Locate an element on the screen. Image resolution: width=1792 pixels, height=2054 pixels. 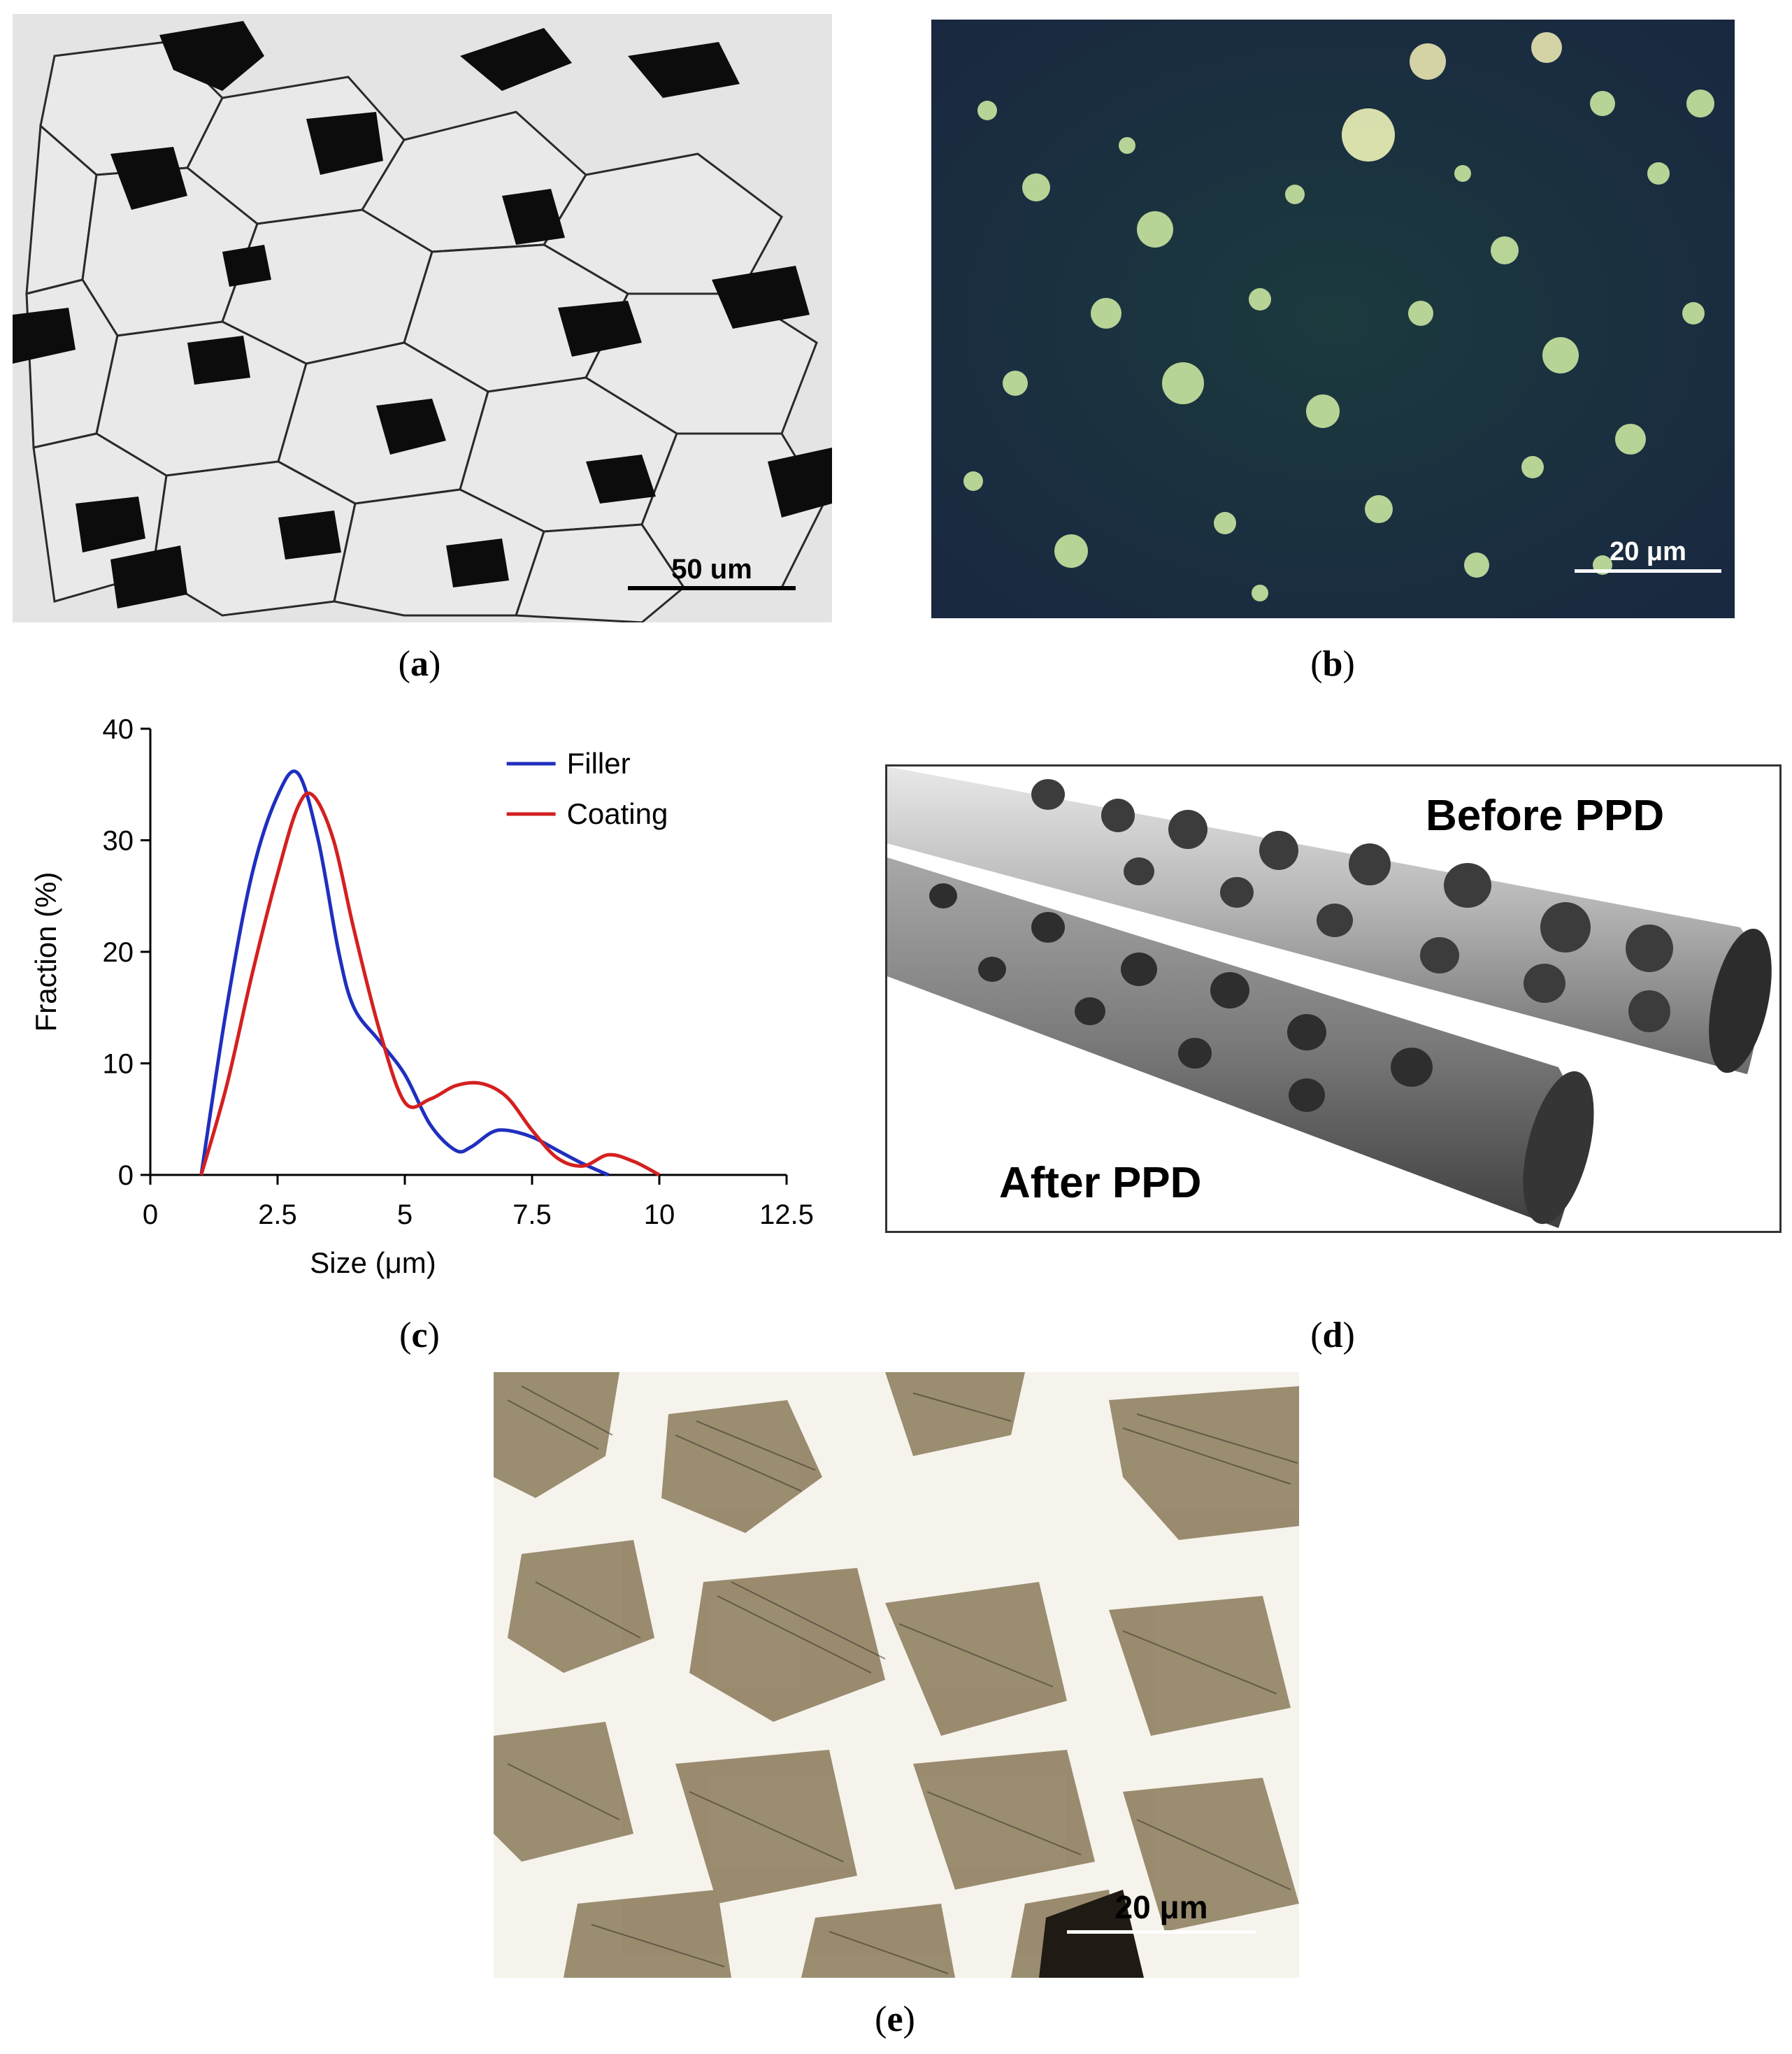
scale-bar-a-line is located at coordinates (712, 588).